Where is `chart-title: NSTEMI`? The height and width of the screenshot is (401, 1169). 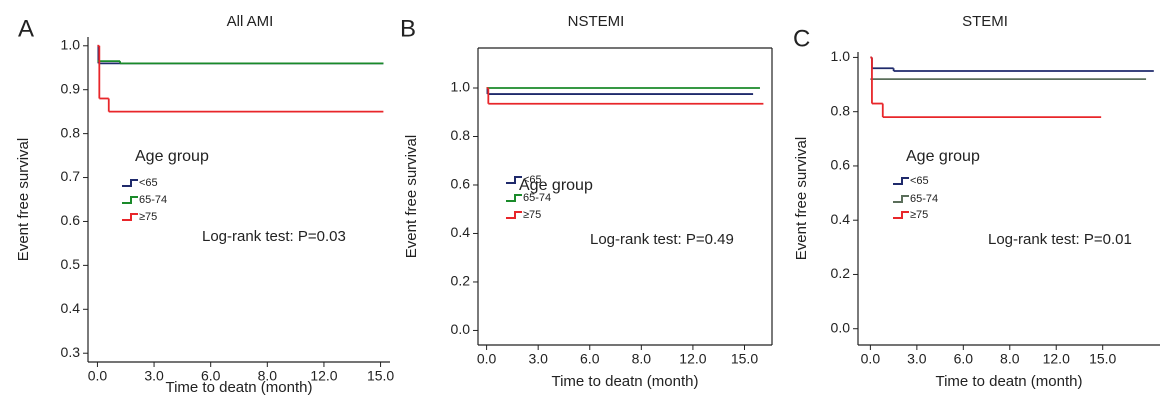
chart-title: NSTEMI is located at coordinates (596, 21).